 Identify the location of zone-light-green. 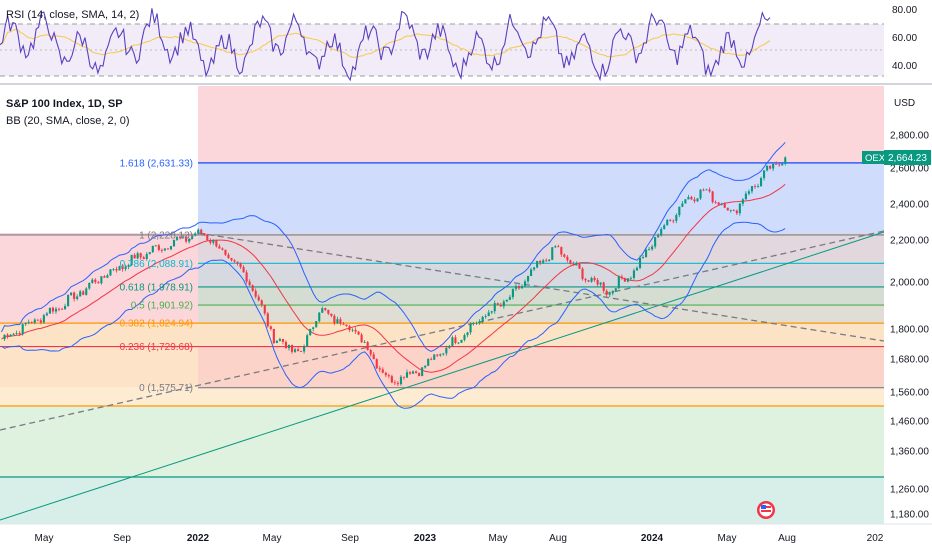
(442, 441).